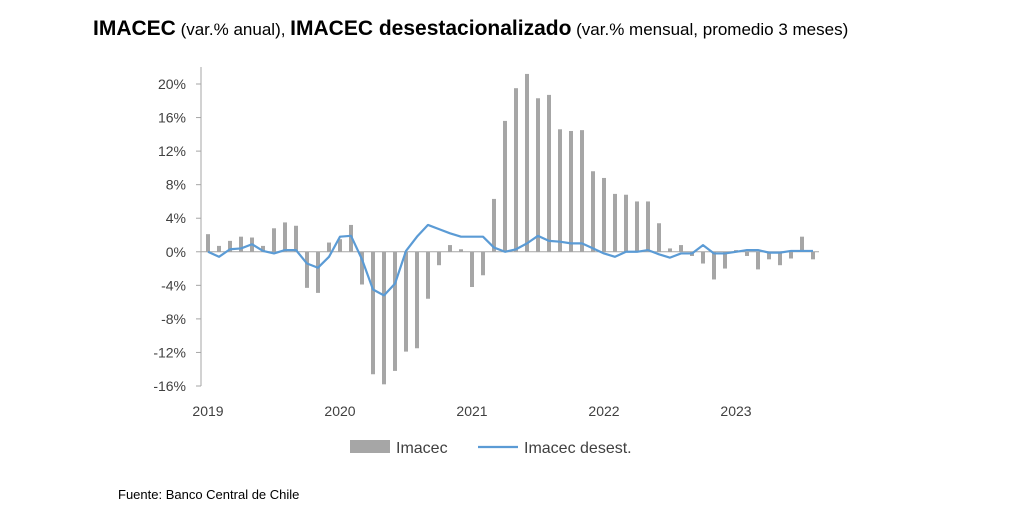 This screenshot has height=529, width=1024. What do you see at coordinates (169, 352) in the screenshot?
I see `y-tick-label: -12%` at bounding box center [169, 352].